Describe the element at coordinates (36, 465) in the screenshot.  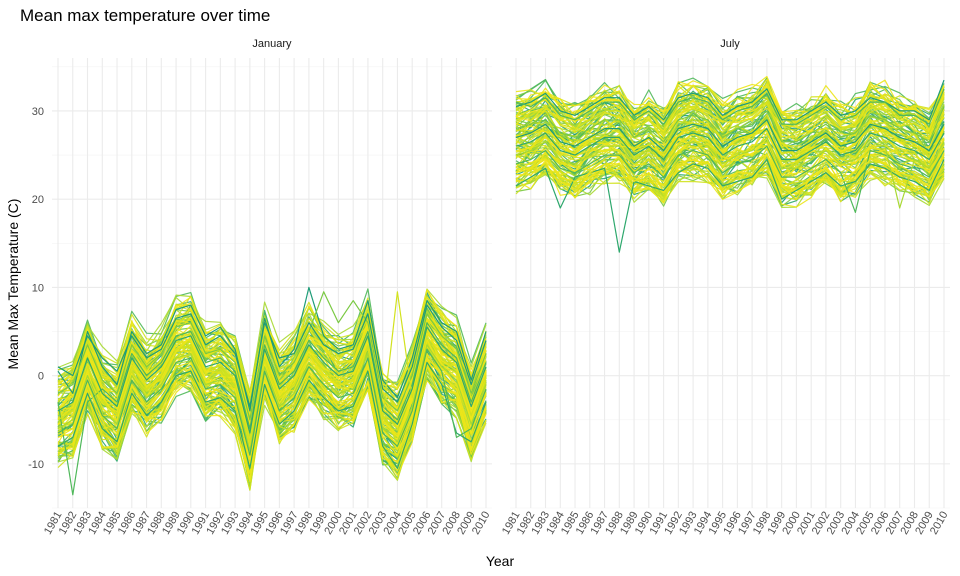
I see `y-tick-label: -10` at that location.